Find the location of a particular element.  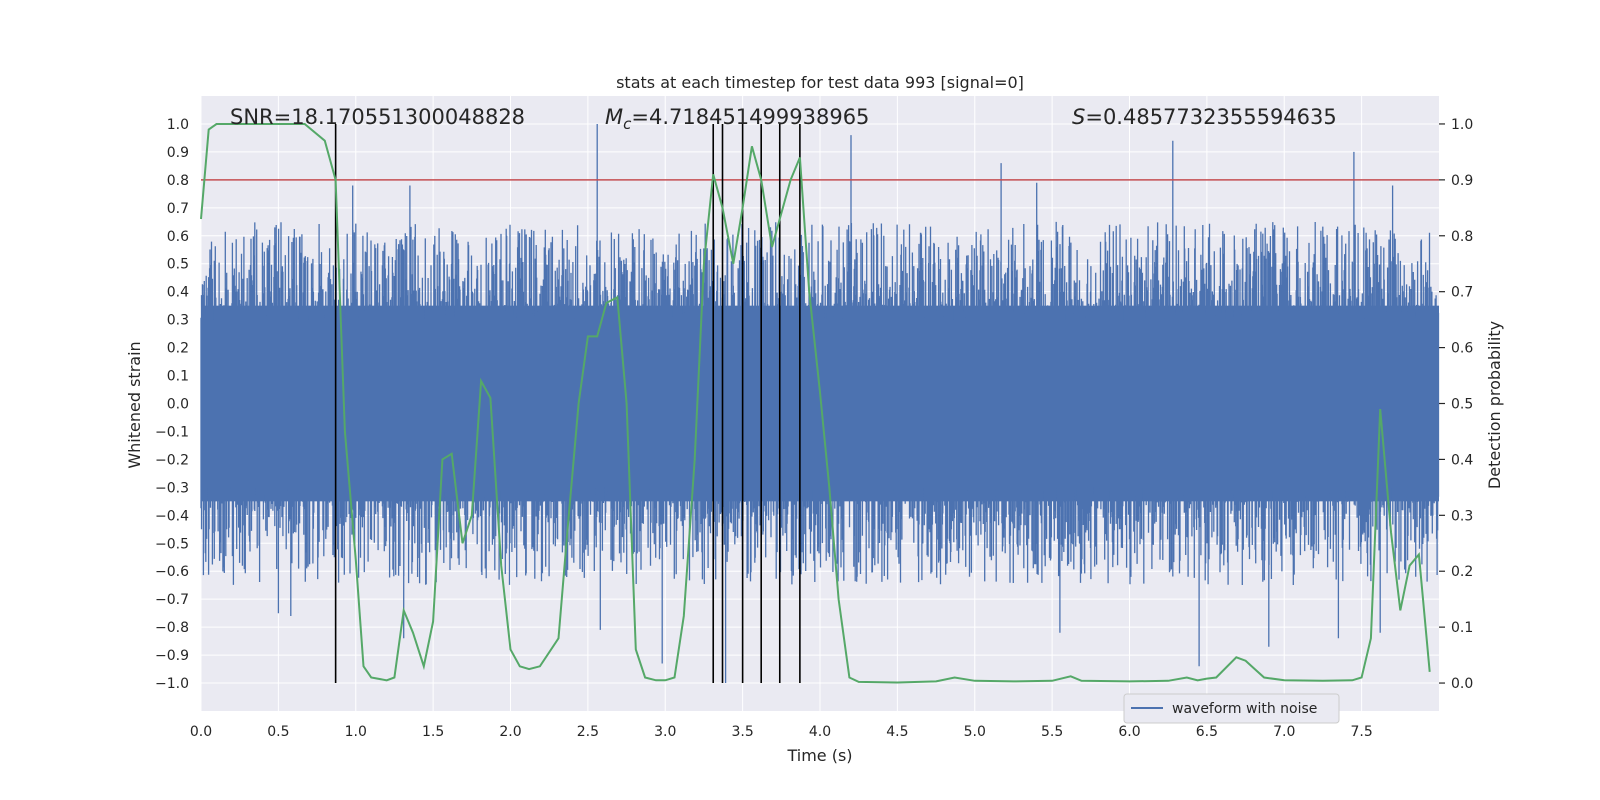

left-y-tick-label: 0.4 is located at coordinates (178, 293).